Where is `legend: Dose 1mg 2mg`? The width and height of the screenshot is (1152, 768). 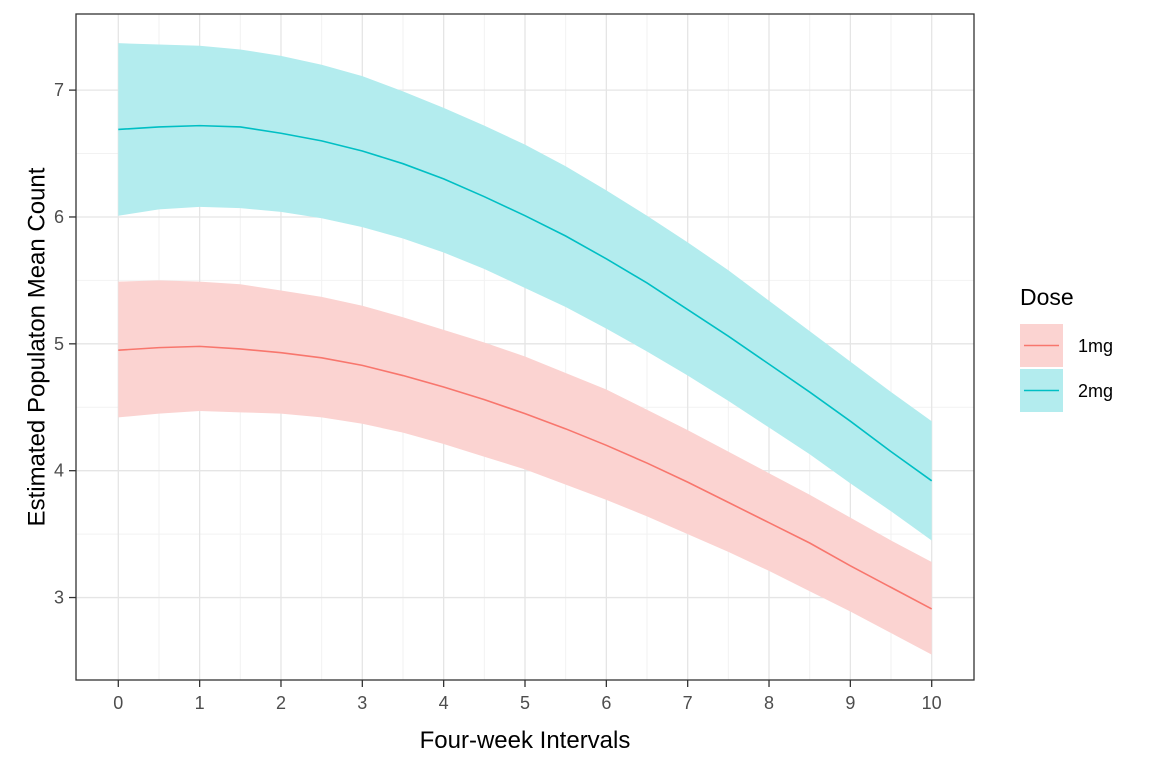 legend: Dose 1mg 2mg is located at coordinates (1066, 348).